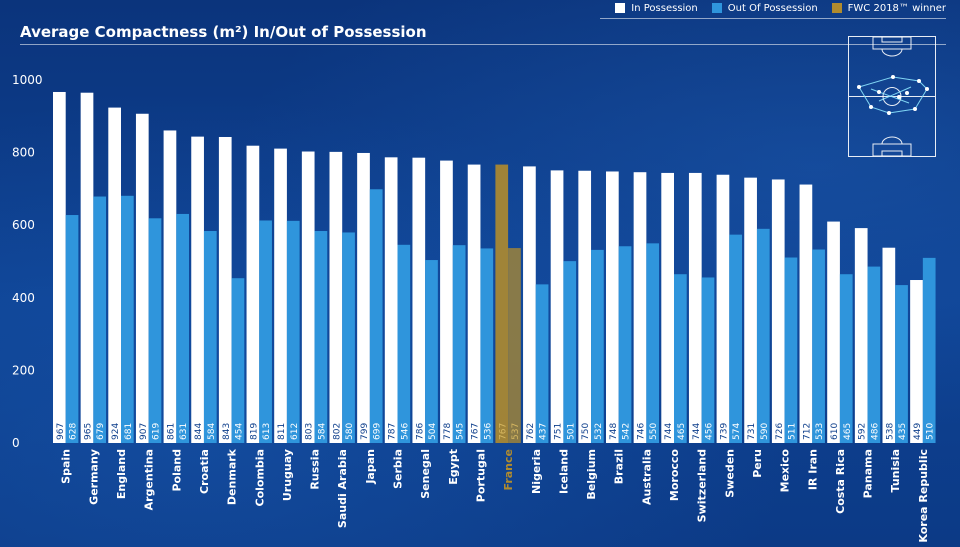 The height and width of the screenshot is (547, 960). What do you see at coordinates (89, 431) in the screenshot?
I see `data-label-in-possession: 965` at bounding box center [89, 431].